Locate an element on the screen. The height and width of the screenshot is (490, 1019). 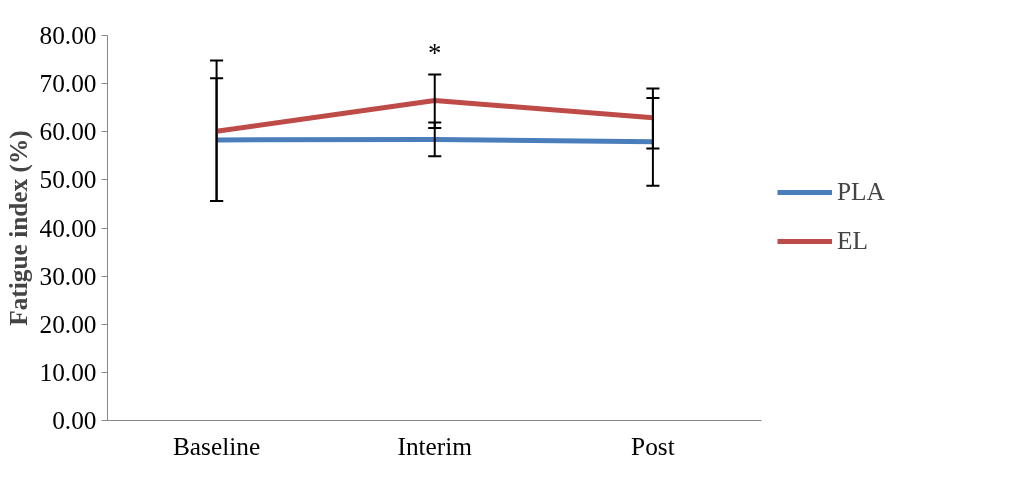
y-axis-title: Fatigue index (%) is located at coordinates (18, 228).